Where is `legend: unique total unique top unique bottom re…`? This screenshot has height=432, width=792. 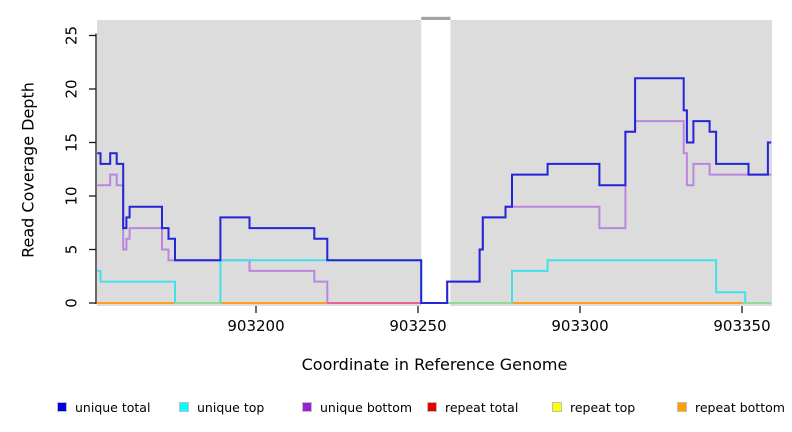 legend: unique total unique top unique bottom re… is located at coordinates (396, 410).